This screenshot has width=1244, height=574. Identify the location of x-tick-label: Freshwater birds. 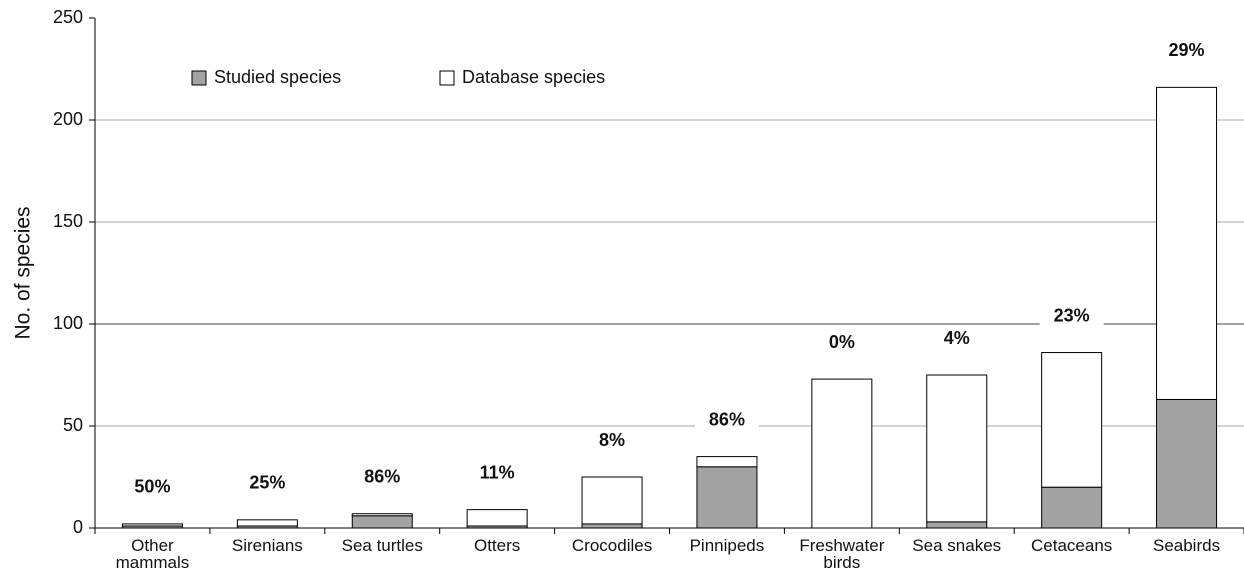
(842, 554).